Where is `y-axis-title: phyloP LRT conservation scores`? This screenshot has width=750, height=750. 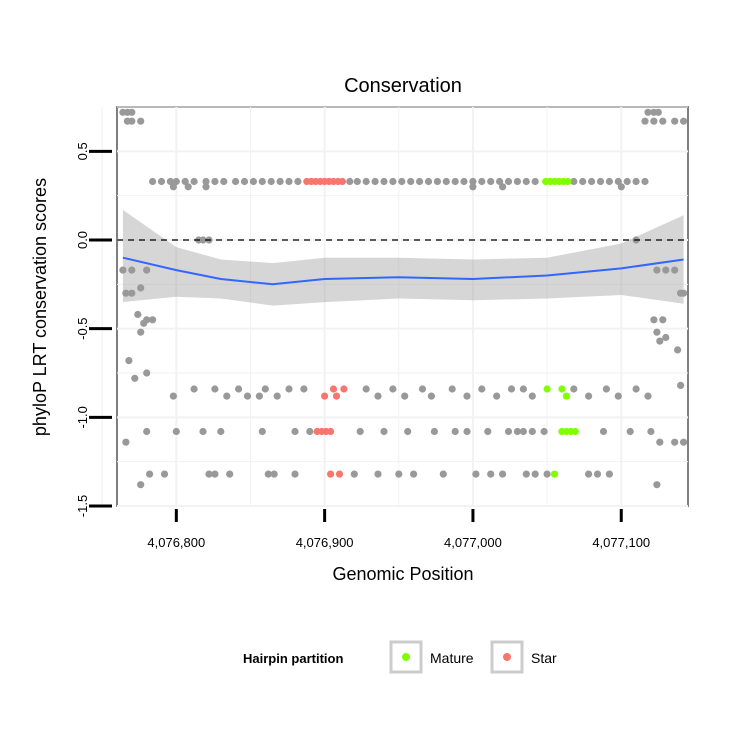
y-axis-title: phyloP LRT conservation scores is located at coordinates (40, 307).